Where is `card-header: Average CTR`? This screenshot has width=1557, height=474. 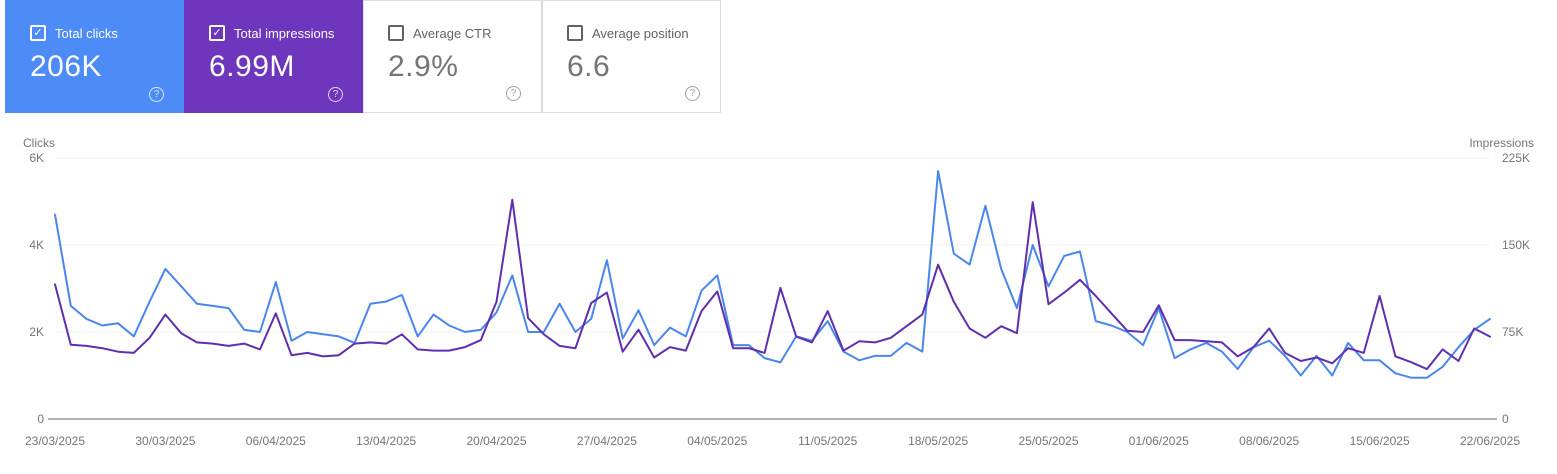 card-header: Average CTR is located at coordinates (464, 33).